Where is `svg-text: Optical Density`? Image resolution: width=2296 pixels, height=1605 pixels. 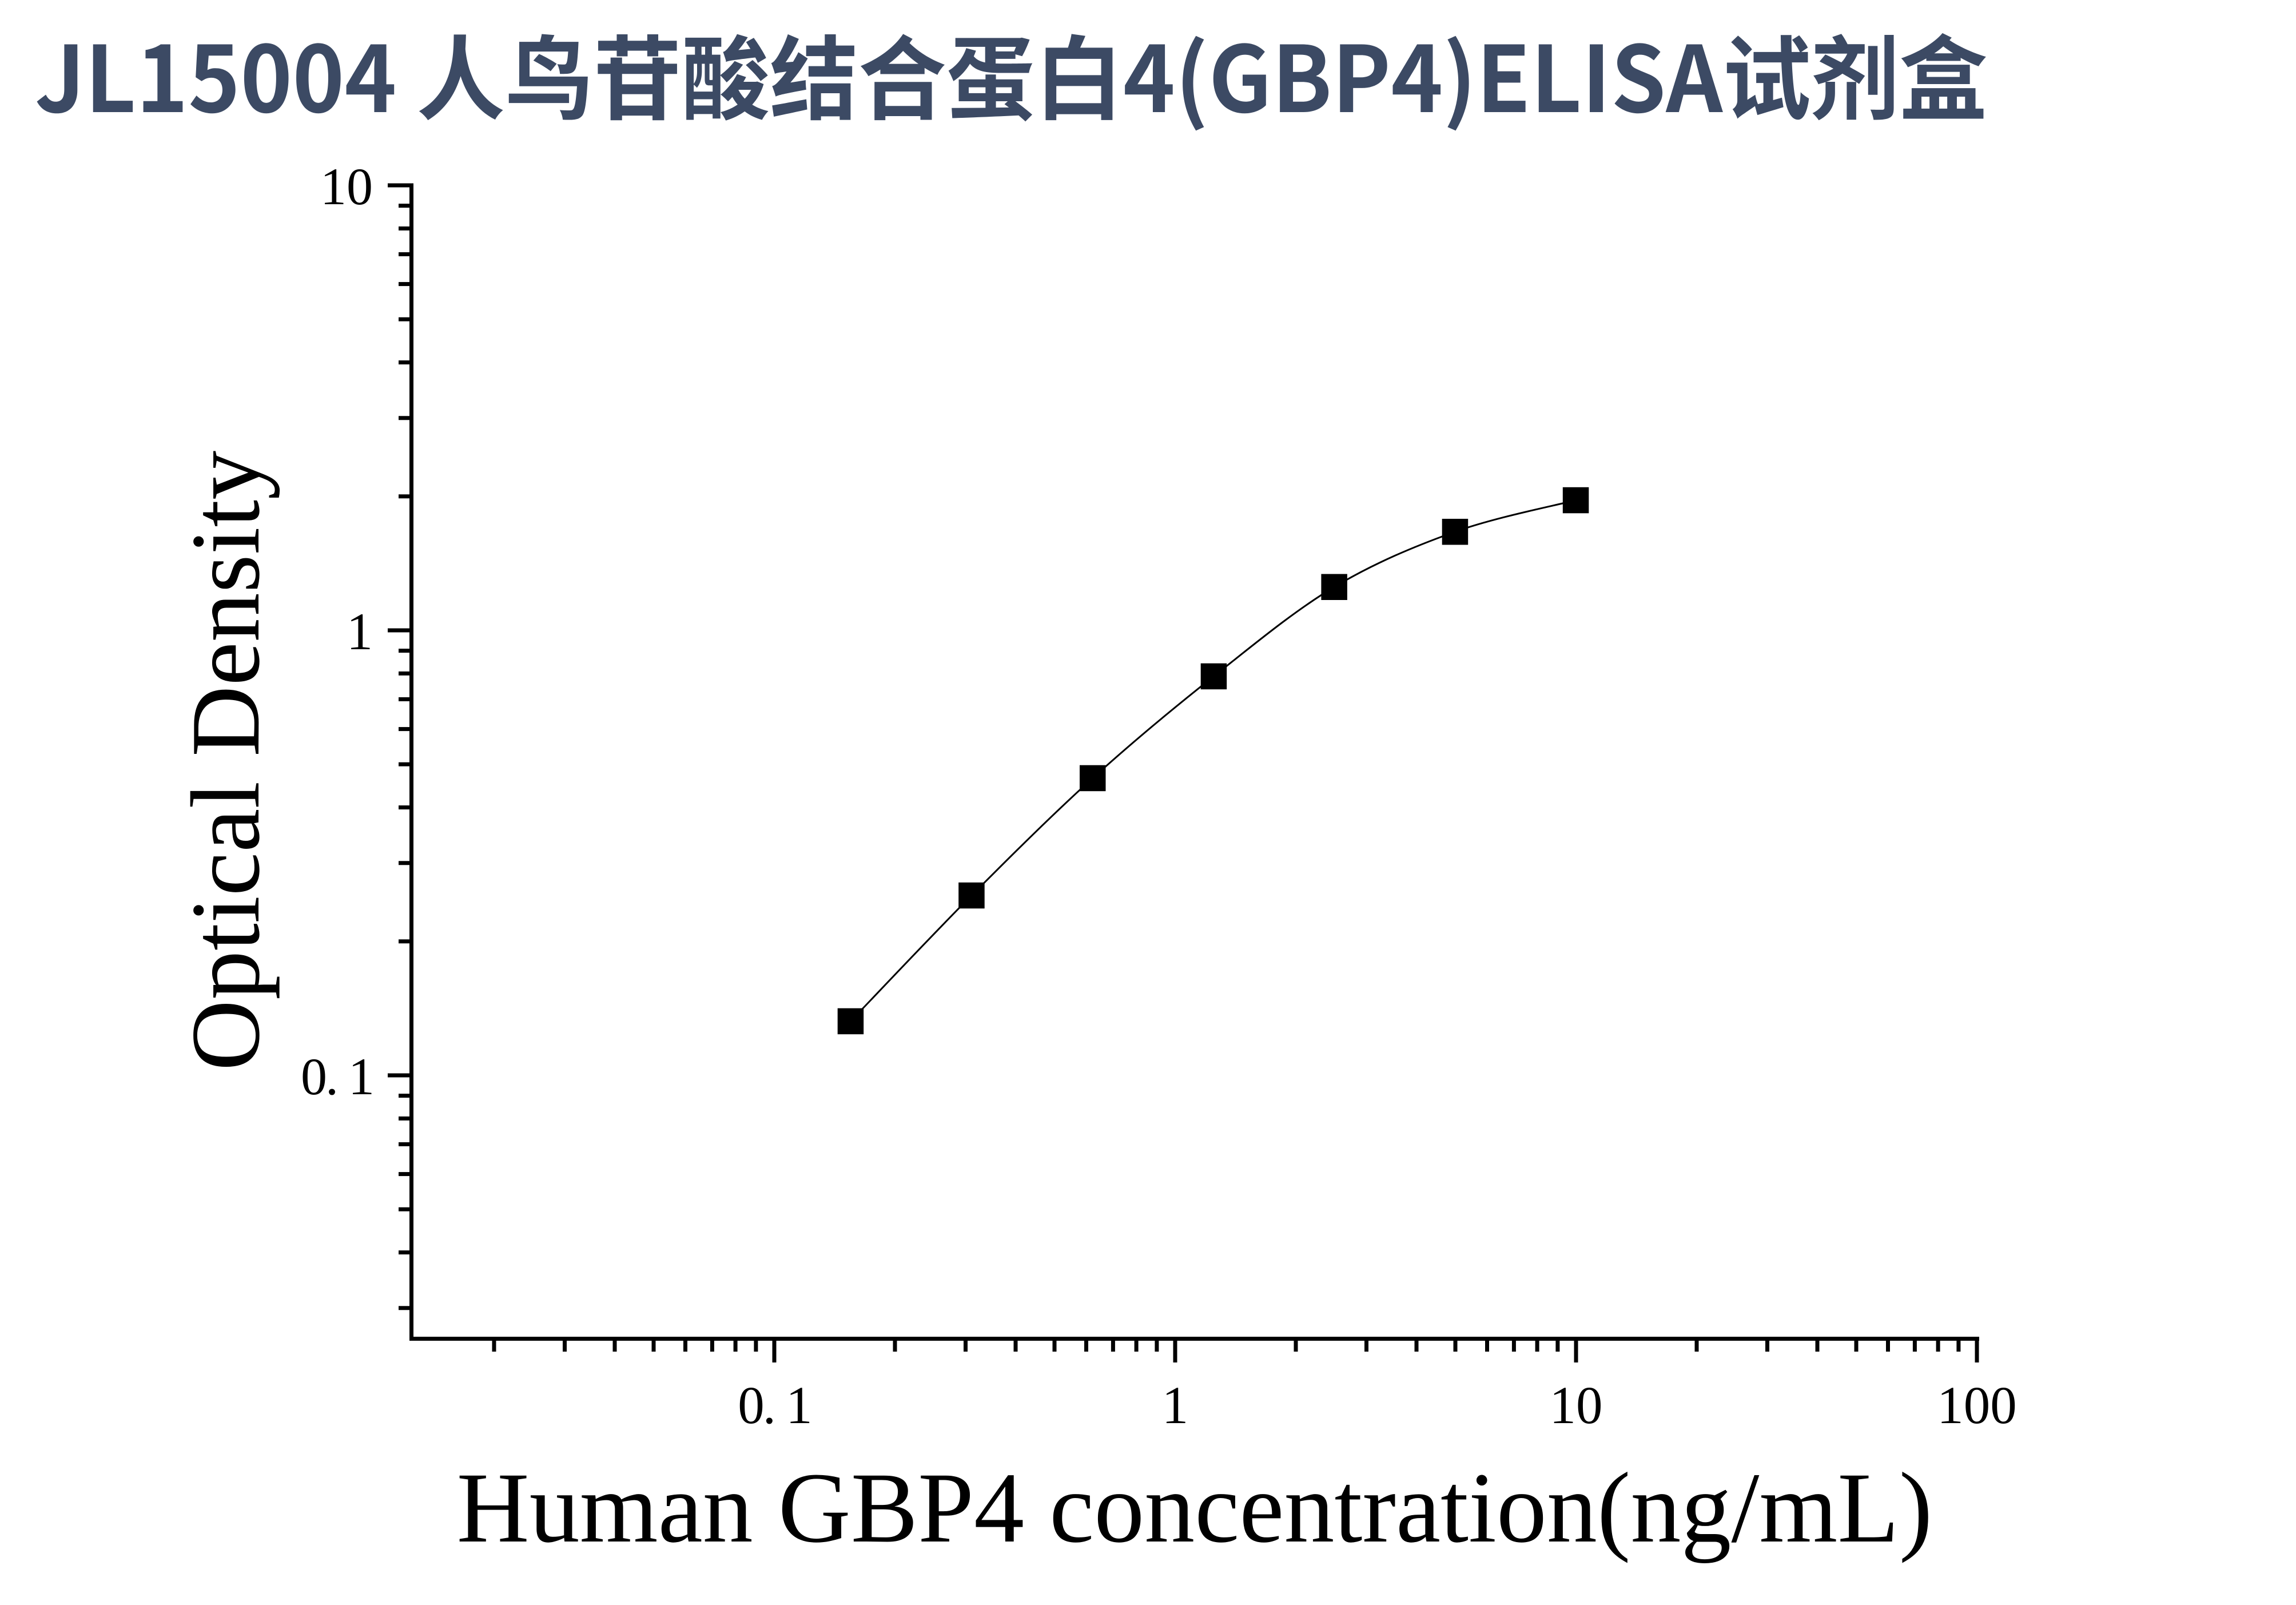 svg-text: Optical Density is located at coordinates (226, 761).